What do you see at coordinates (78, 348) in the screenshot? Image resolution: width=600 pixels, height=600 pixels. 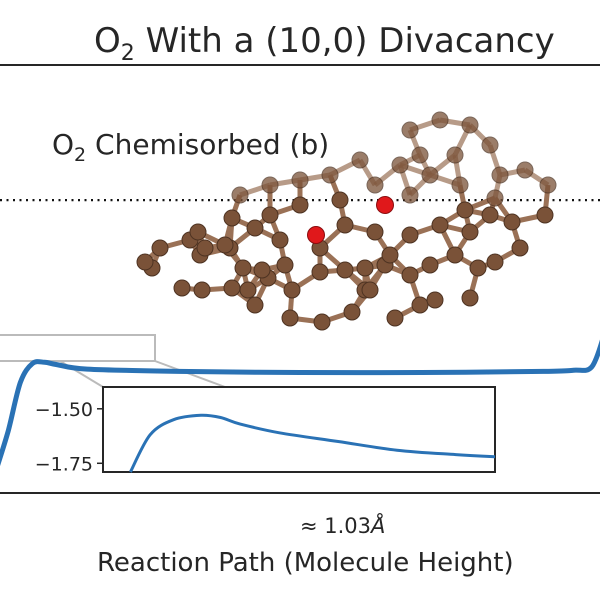 I see `zoom-region-box` at bounding box center [78, 348].